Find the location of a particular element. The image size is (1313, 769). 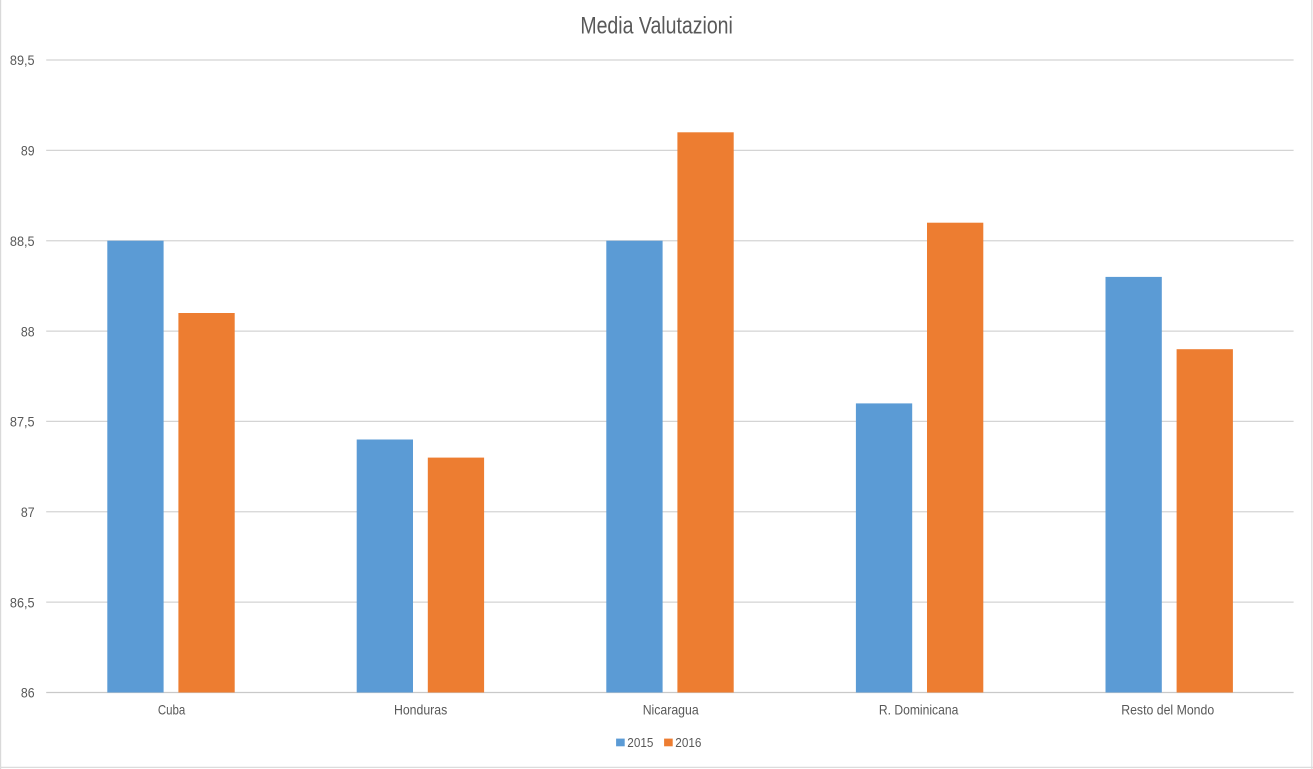

svg-text: R. Dominicana is located at coordinates (919, 710).